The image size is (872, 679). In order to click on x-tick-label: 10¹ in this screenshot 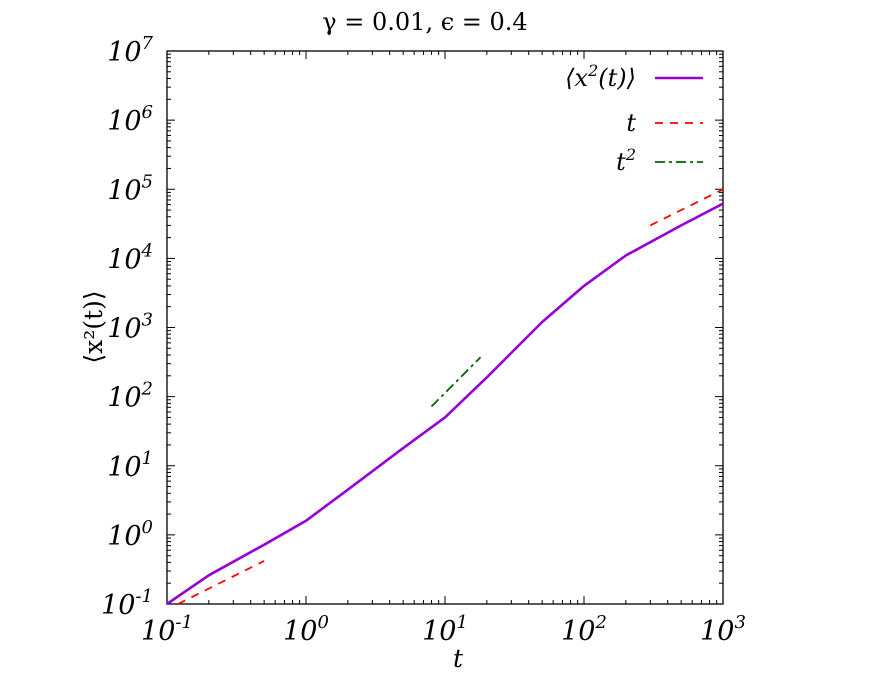, I will do `click(445, 629)`.